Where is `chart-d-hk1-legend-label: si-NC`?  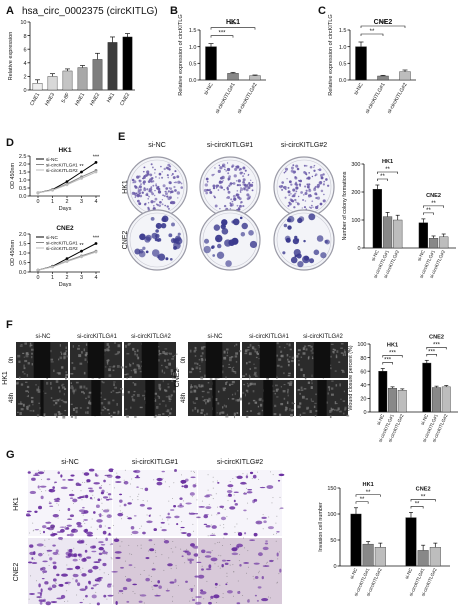 chart-d-hk1-legend-label: si-NC is located at coordinates (52, 160).